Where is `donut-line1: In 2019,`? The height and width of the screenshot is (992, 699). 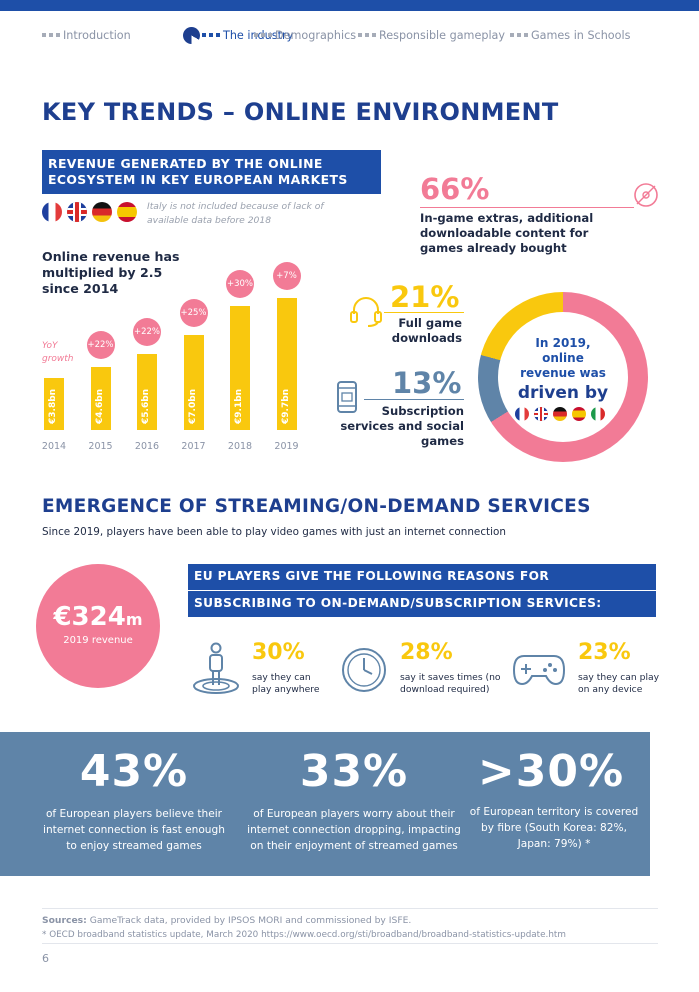
donut-line1: In 2019, is located at coordinates (563, 343).